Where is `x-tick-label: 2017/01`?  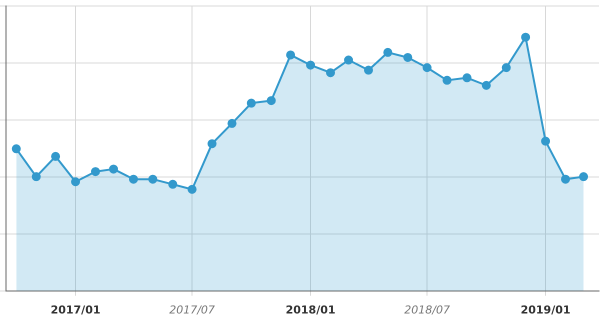
x-tick-label: 2017/01 is located at coordinates (75, 309).